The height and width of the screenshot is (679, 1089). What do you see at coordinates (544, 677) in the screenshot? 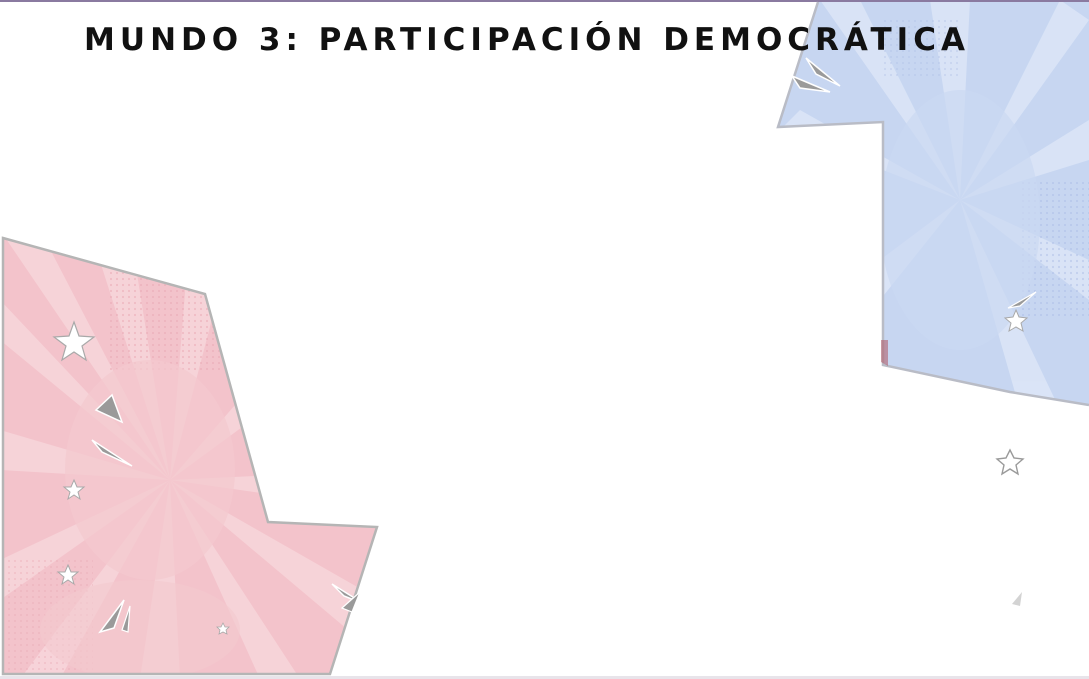
I see `bottom-rule` at bounding box center [544, 677].